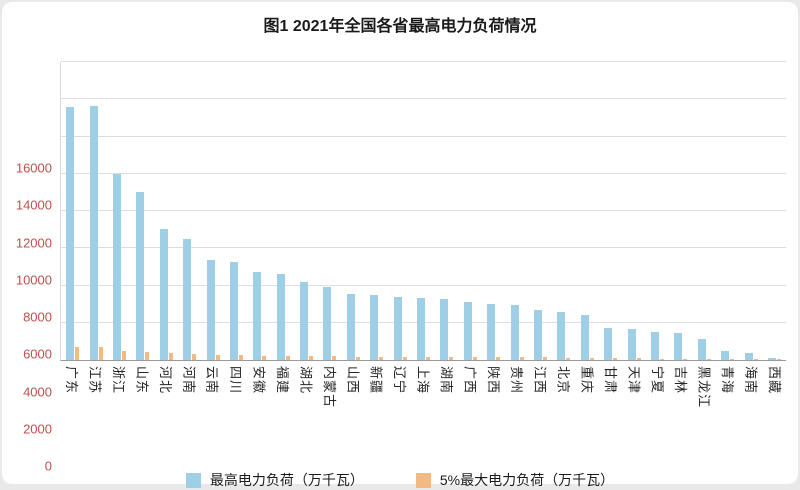 This screenshot has height=490, width=800. What do you see at coordinates (587, 380) in the screenshot?
I see `x-tick-label: 重庆` at bounding box center [587, 380].